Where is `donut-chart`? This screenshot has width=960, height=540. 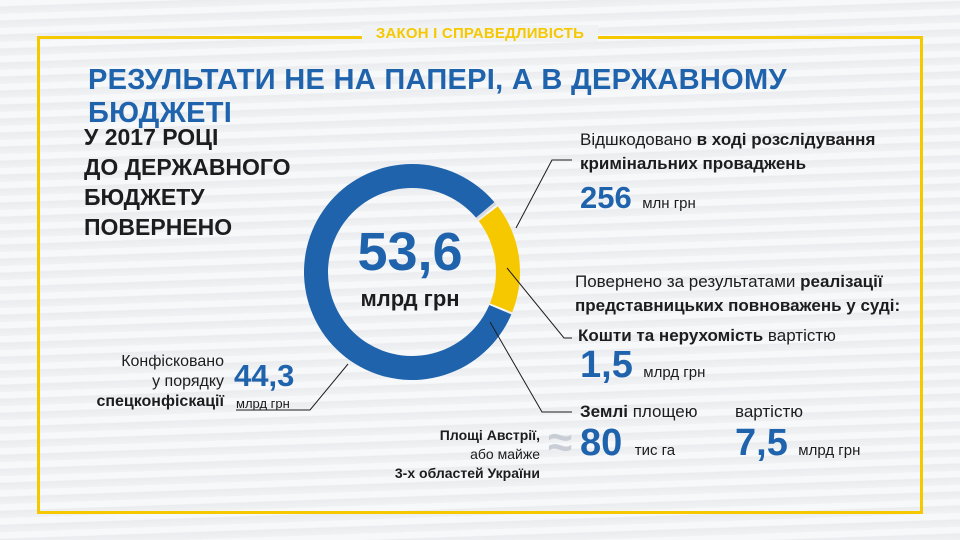
donut-chart is located at coordinates (412, 271).